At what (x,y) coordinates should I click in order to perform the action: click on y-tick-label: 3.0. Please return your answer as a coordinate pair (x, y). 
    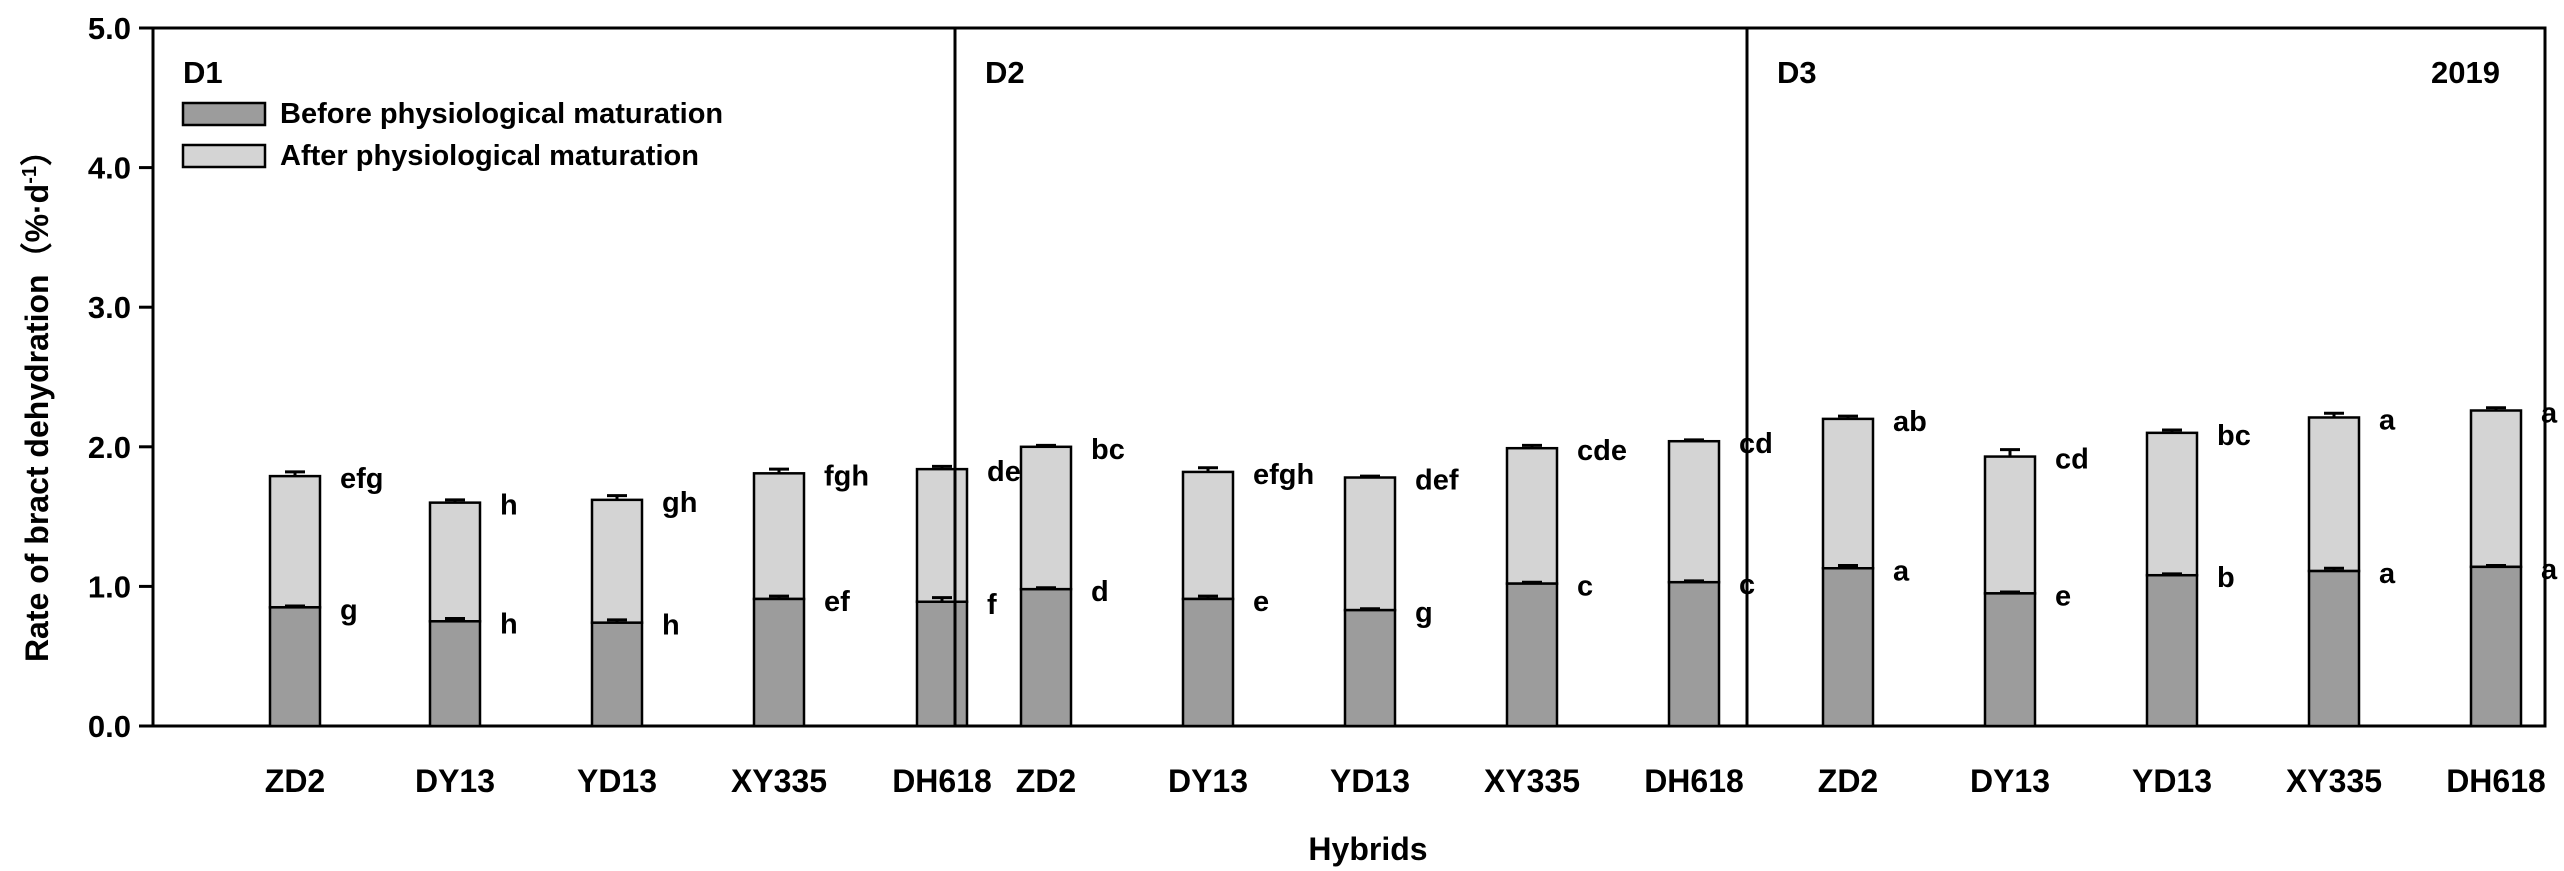
    Looking at the image, I should click on (109, 307).